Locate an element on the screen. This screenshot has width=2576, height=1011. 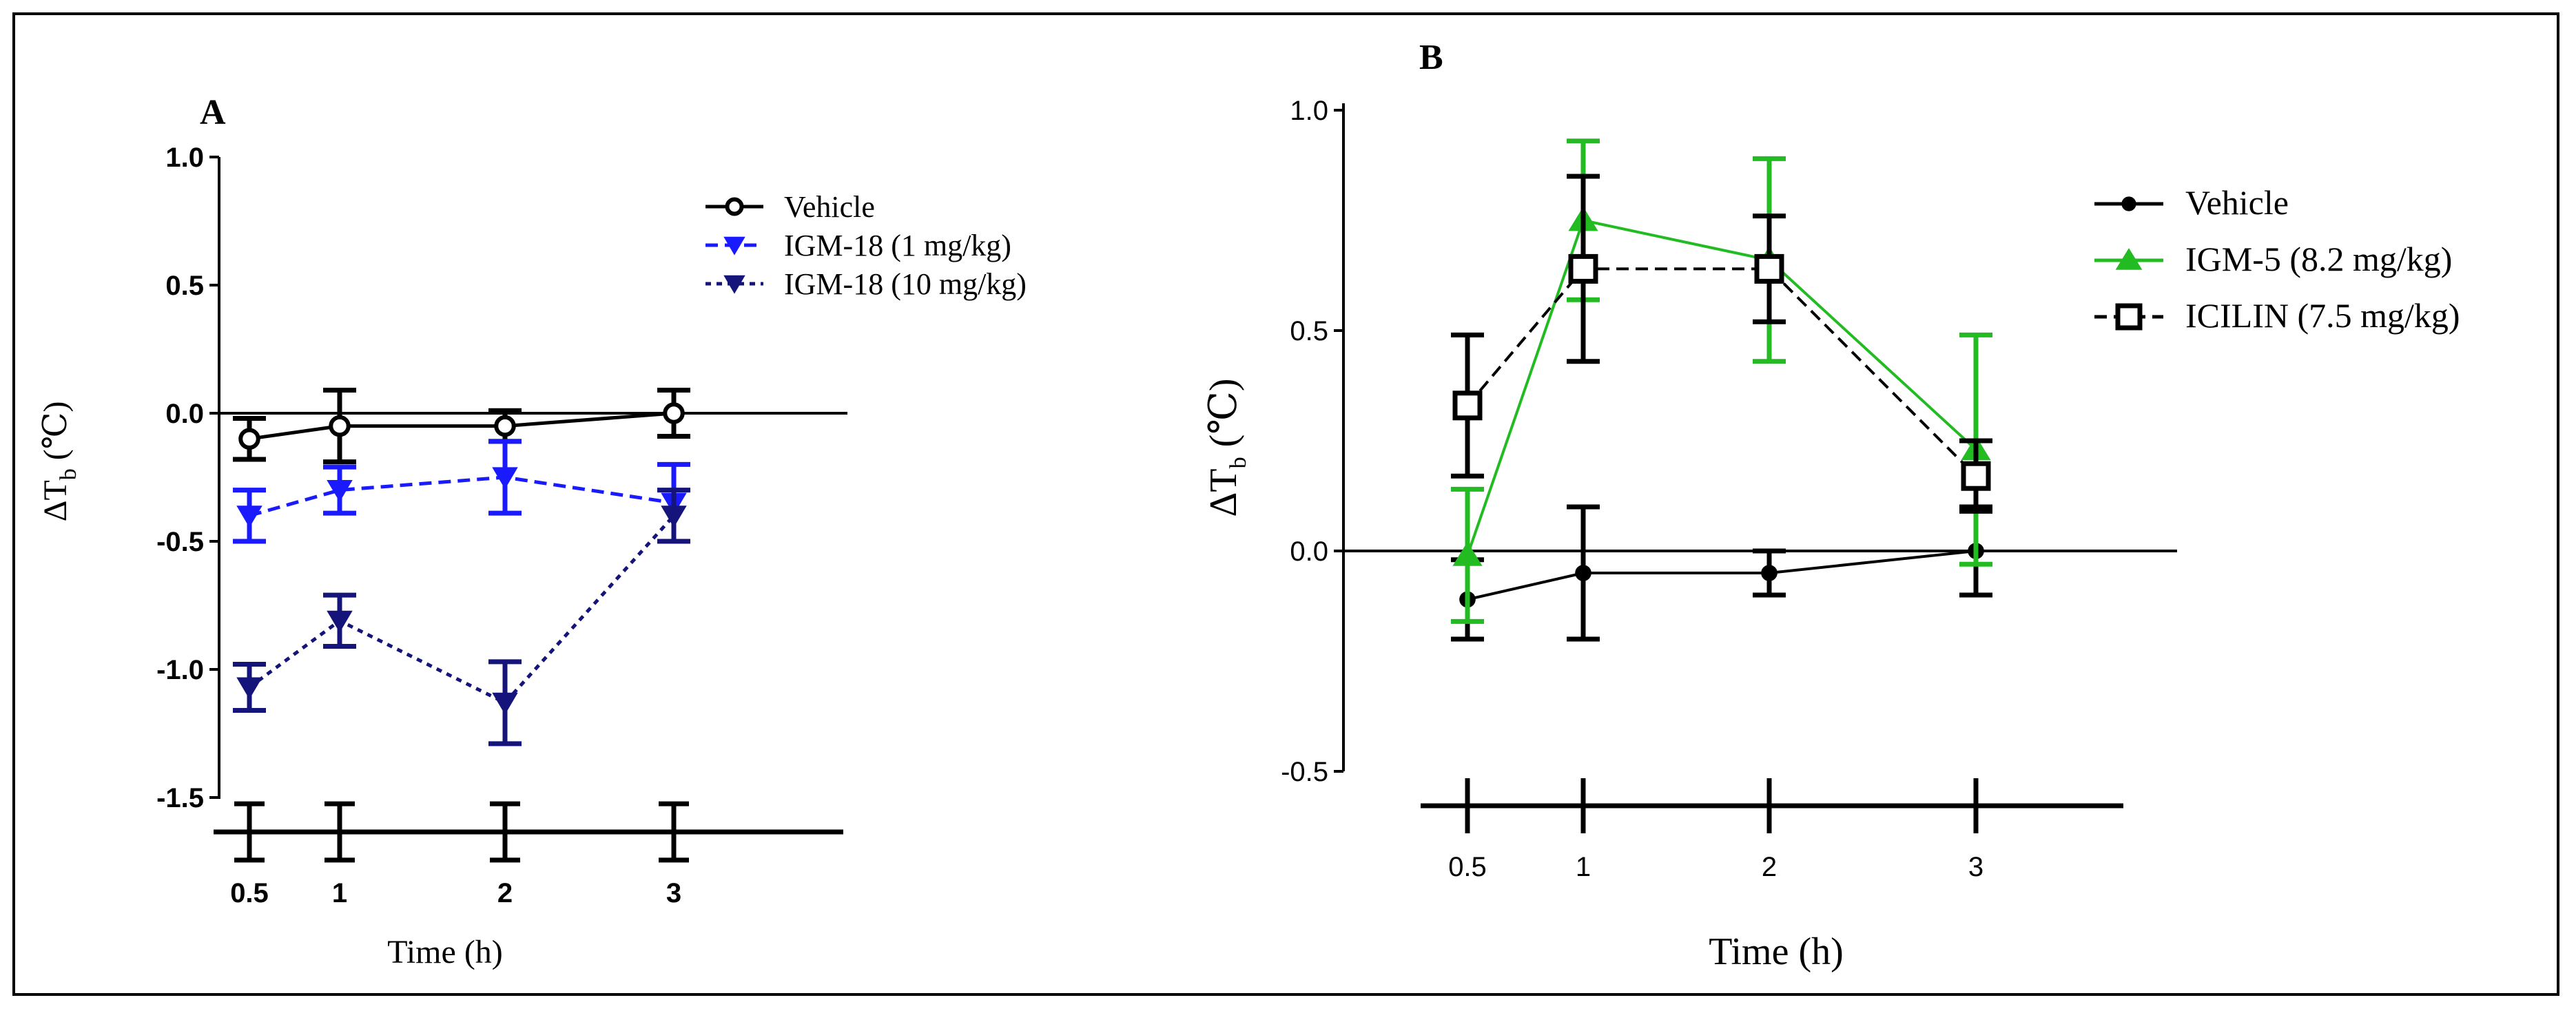
panel-a-x-tick-label: 2 is located at coordinates (505, 893).